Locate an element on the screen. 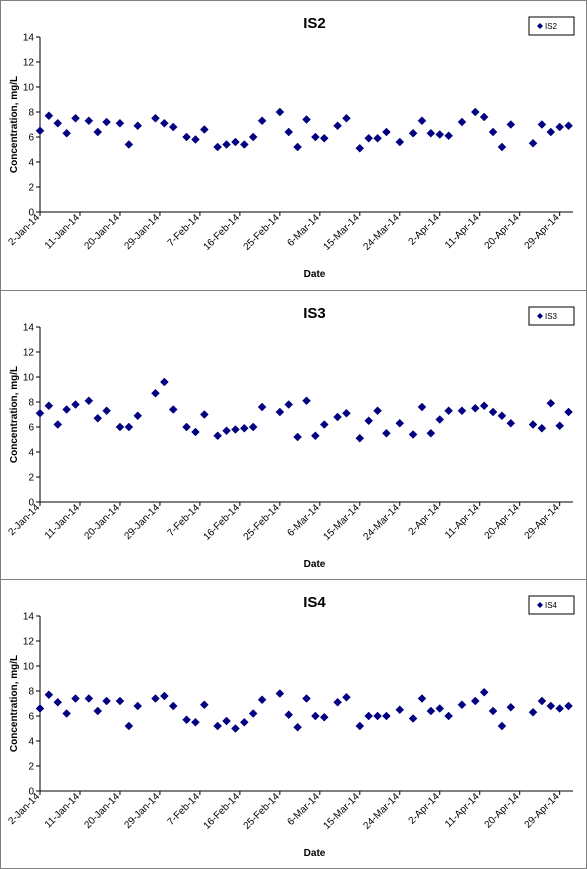 The height and width of the screenshot is (869, 587). x-tick-label: 2-Apr-14 is located at coordinates (425, 230).